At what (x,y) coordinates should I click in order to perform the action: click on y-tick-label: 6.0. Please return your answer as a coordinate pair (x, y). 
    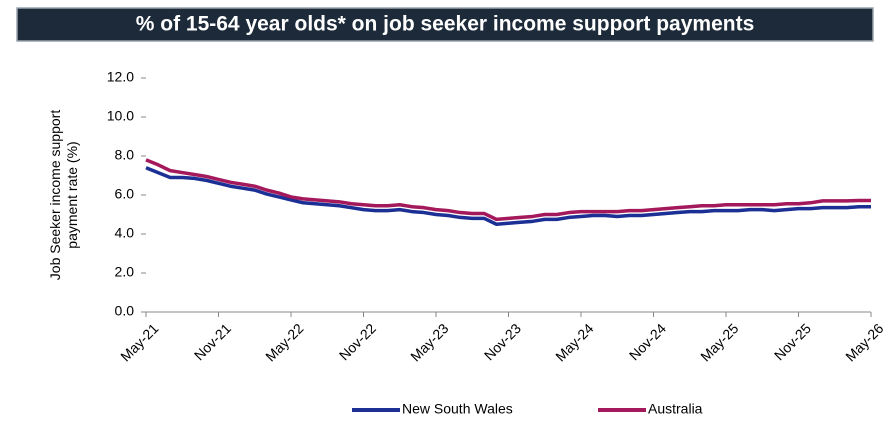
    Looking at the image, I should click on (125, 194).